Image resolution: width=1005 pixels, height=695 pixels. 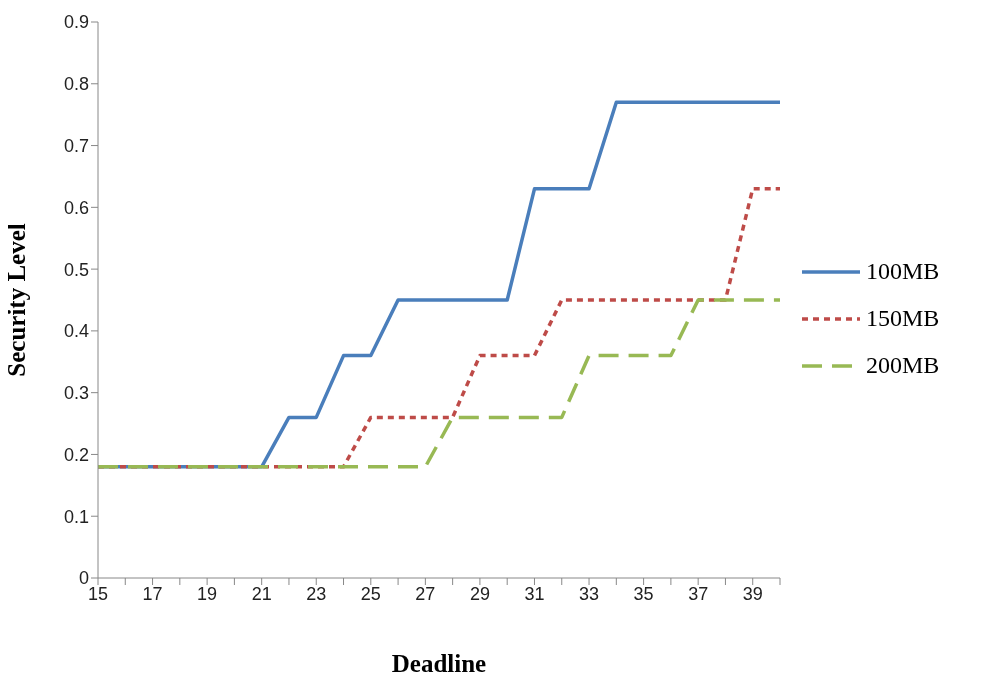 I want to click on x-tick-label: 25, so click(x=370, y=593).